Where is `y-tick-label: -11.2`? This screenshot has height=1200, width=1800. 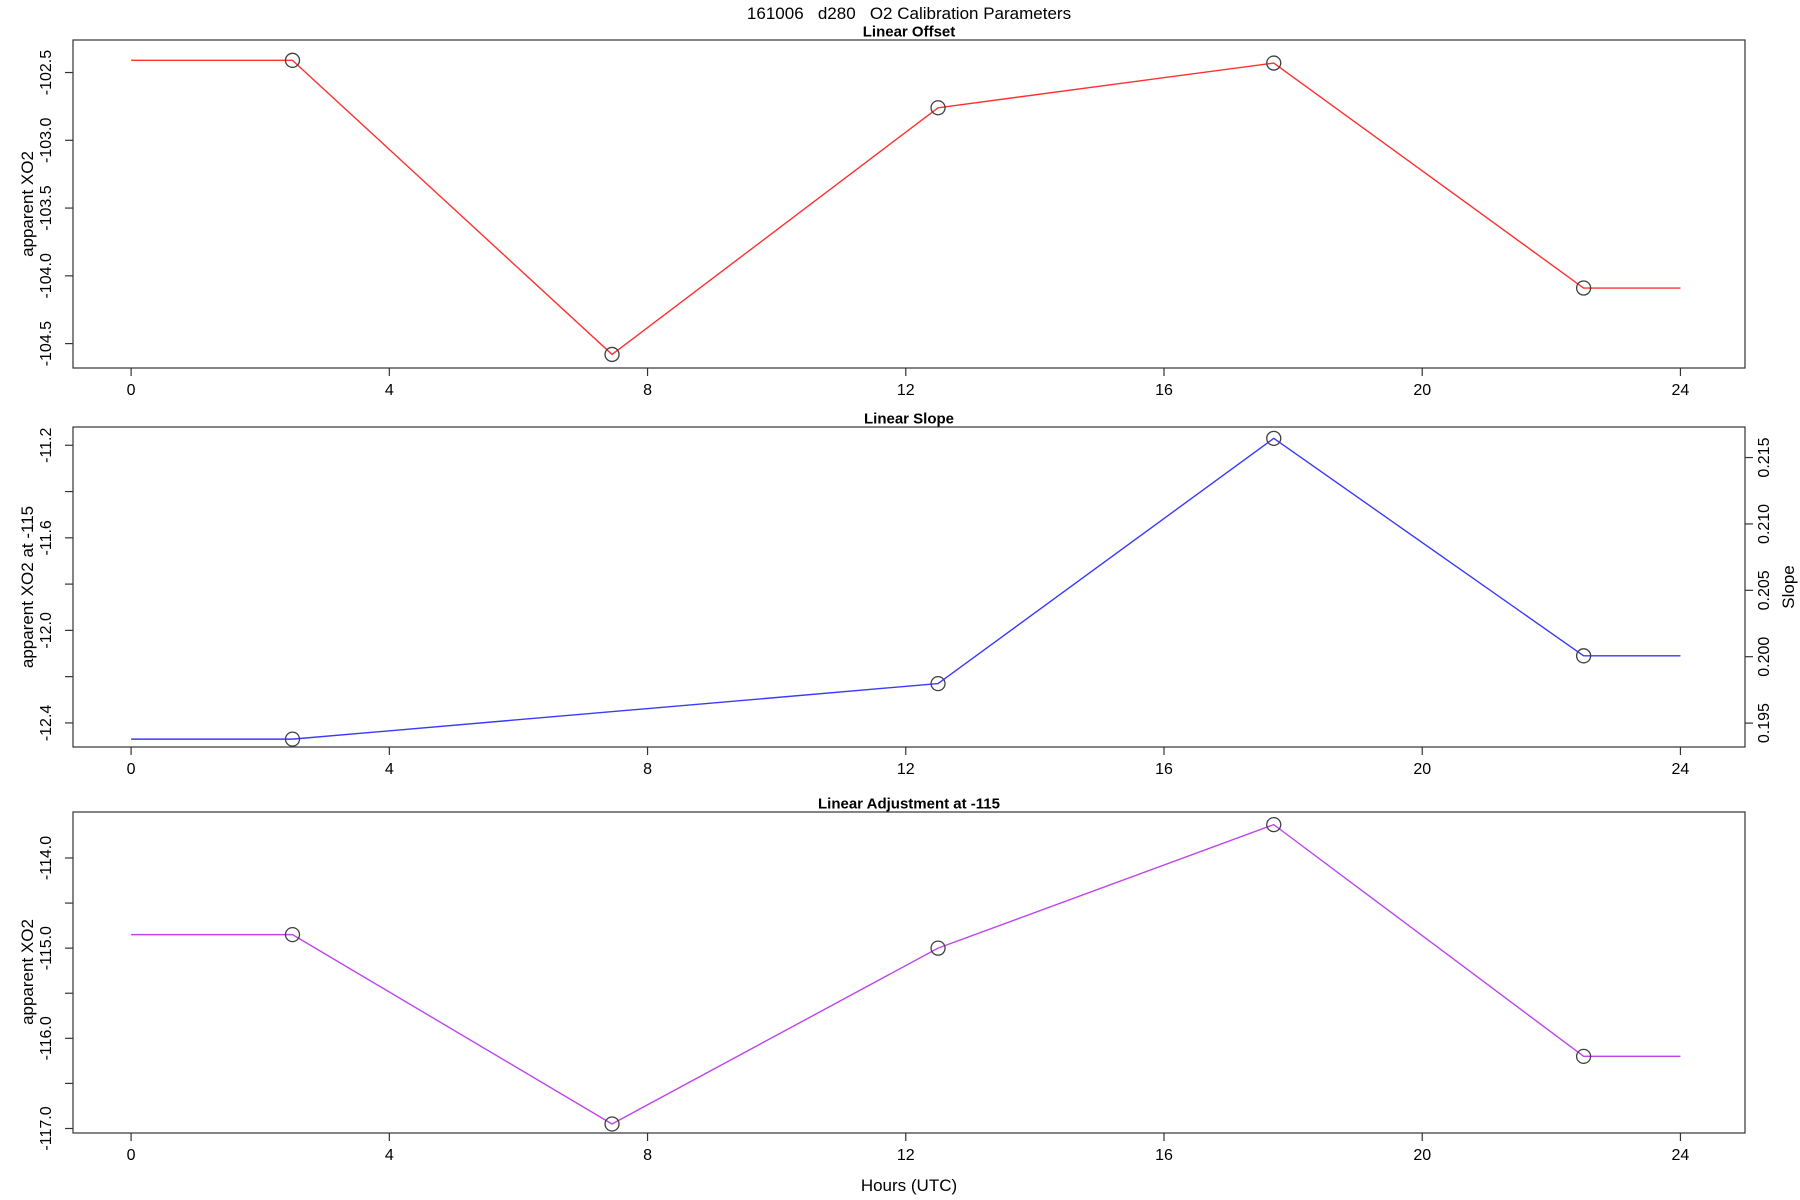 y-tick-label: -11.2 is located at coordinates (46, 445).